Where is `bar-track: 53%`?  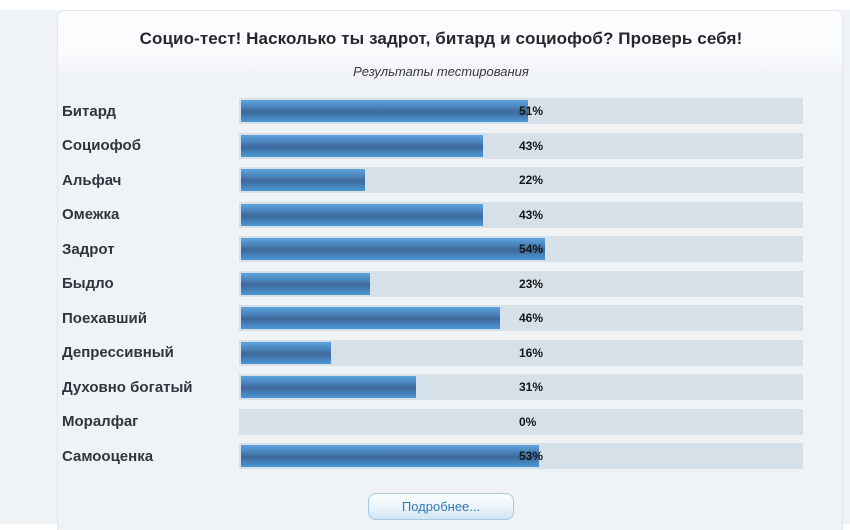
bar-track: 53% is located at coordinates (521, 456).